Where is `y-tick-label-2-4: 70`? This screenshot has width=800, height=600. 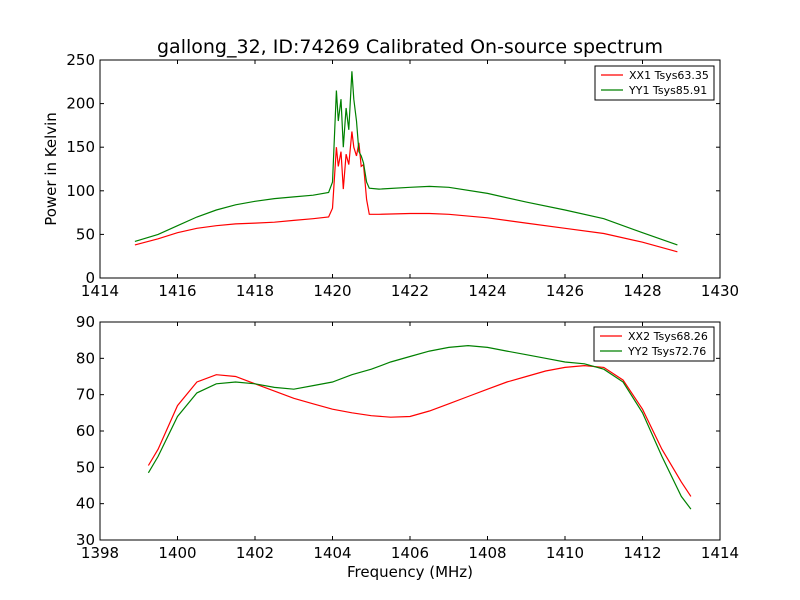 y-tick-label-2-4: 70 is located at coordinates (85, 395).